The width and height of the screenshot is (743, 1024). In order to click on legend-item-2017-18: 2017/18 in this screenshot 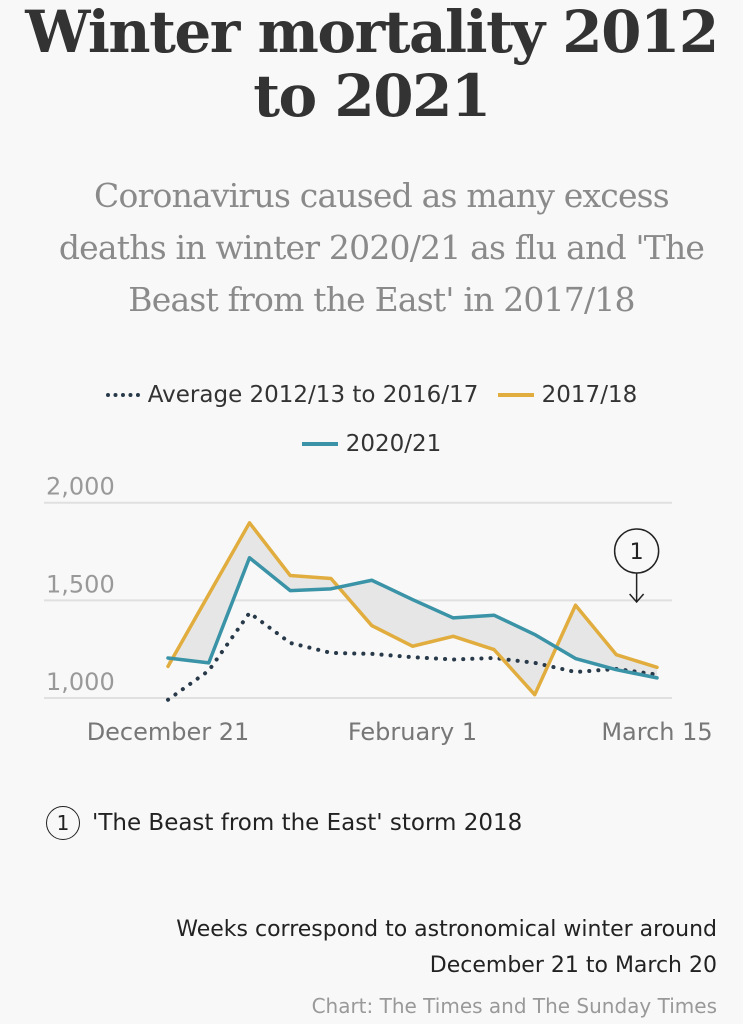, I will do `click(567, 395)`.